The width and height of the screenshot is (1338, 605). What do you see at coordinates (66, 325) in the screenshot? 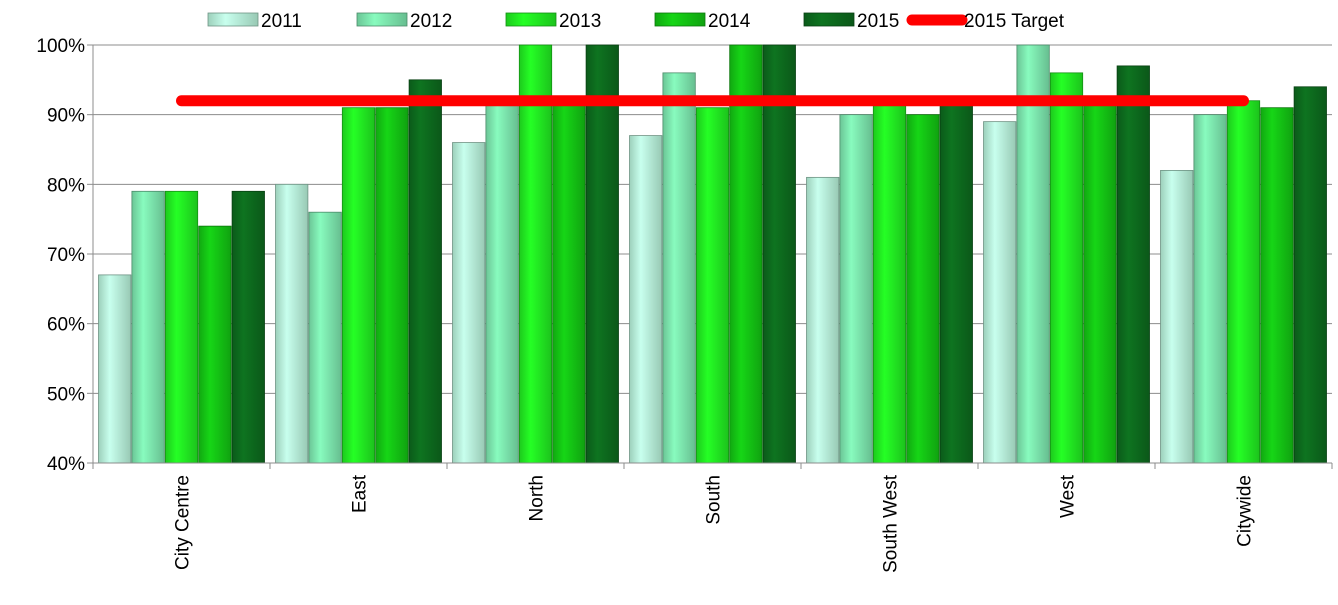
I see `y-tick-label: 60%` at bounding box center [66, 325].